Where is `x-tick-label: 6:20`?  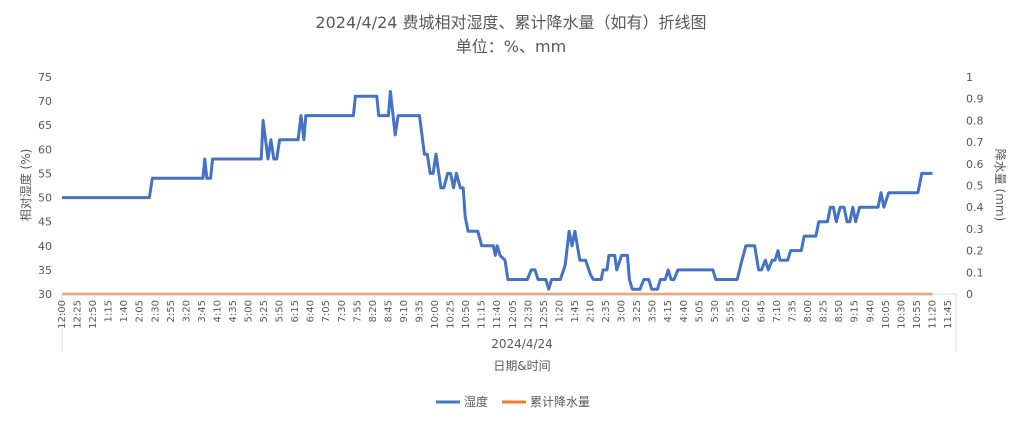 x-tick-label: 6:20 is located at coordinates (746, 311).